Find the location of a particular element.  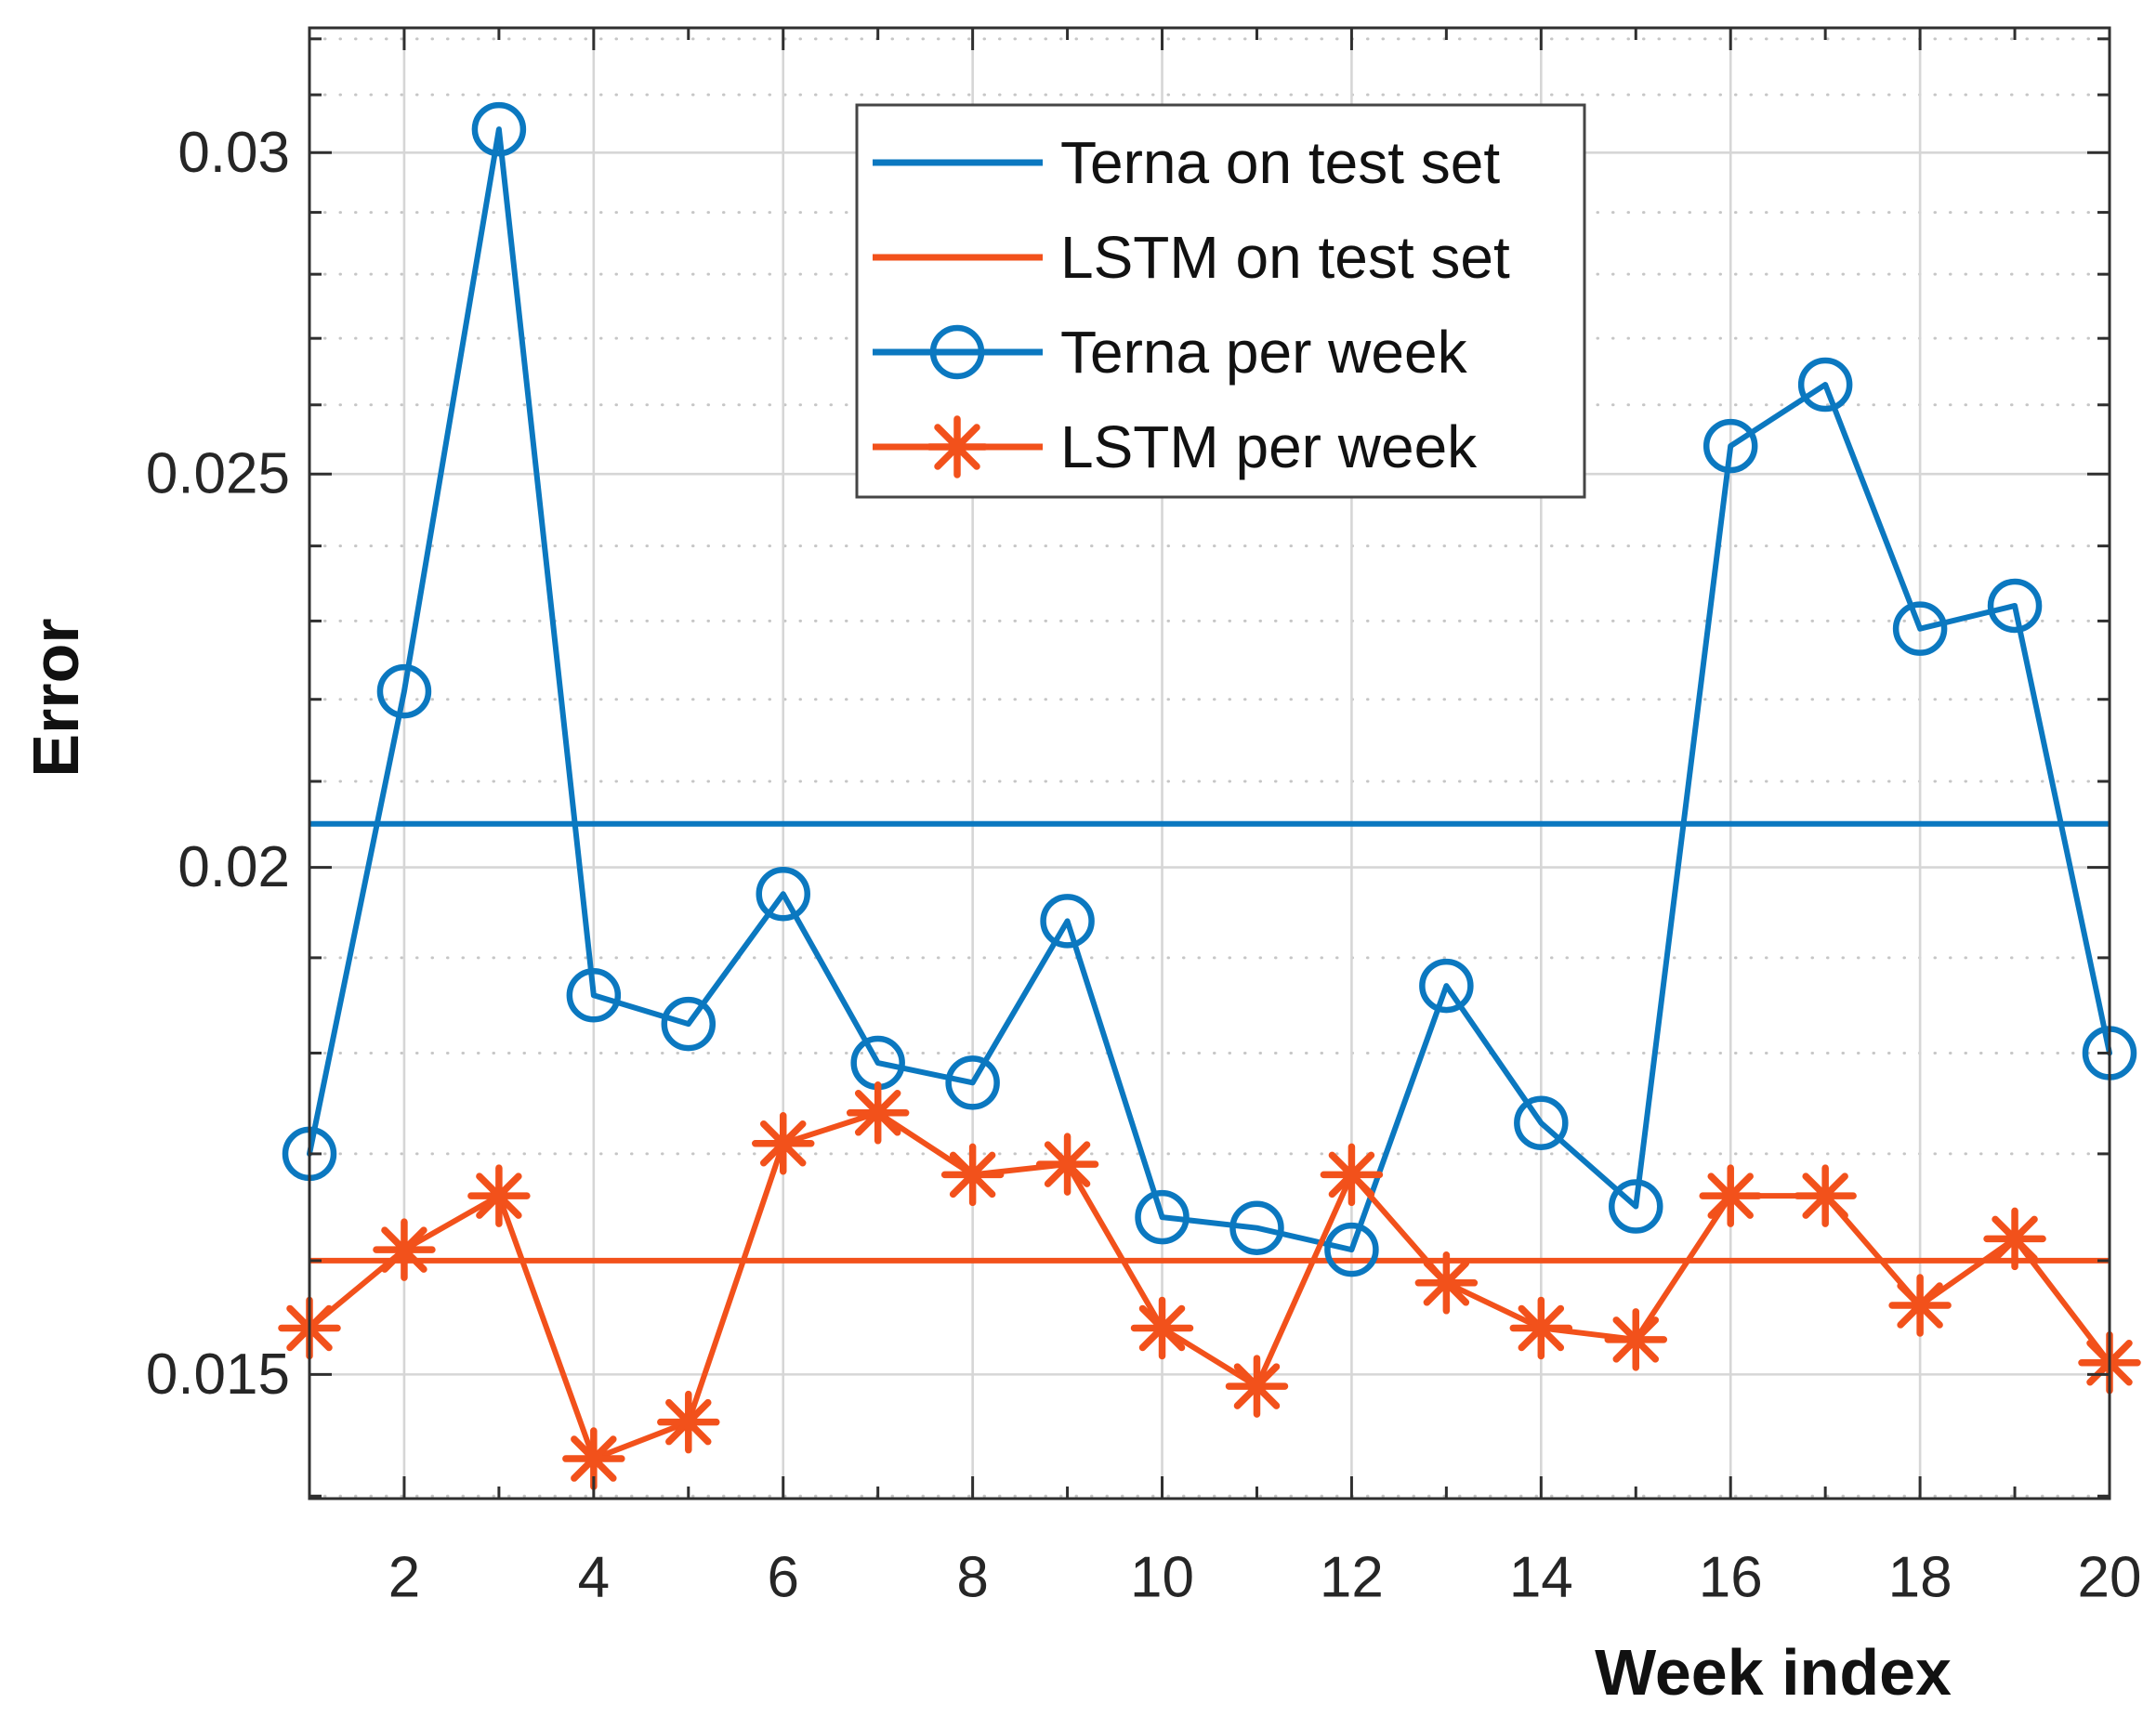

y-axis-label: Error is located at coordinates (56, 697).